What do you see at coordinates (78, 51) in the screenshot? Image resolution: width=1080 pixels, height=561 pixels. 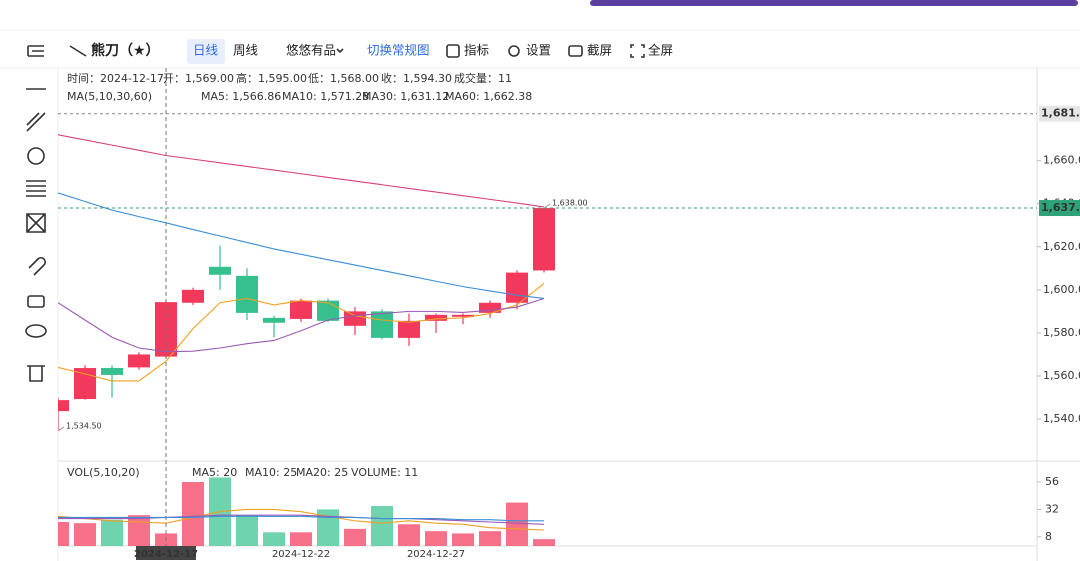 I see `symbol-icon` at bounding box center [78, 51].